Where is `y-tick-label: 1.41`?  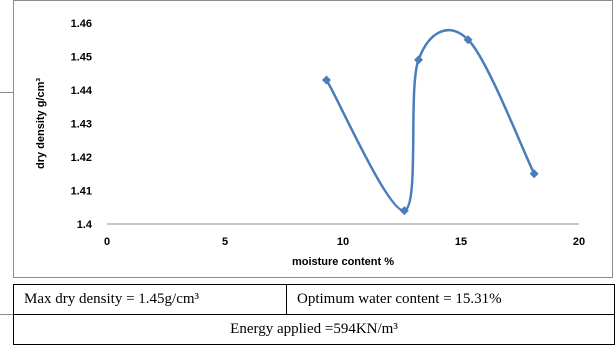 y-tick-label: 1.41 is located at coordinates (81, 192).